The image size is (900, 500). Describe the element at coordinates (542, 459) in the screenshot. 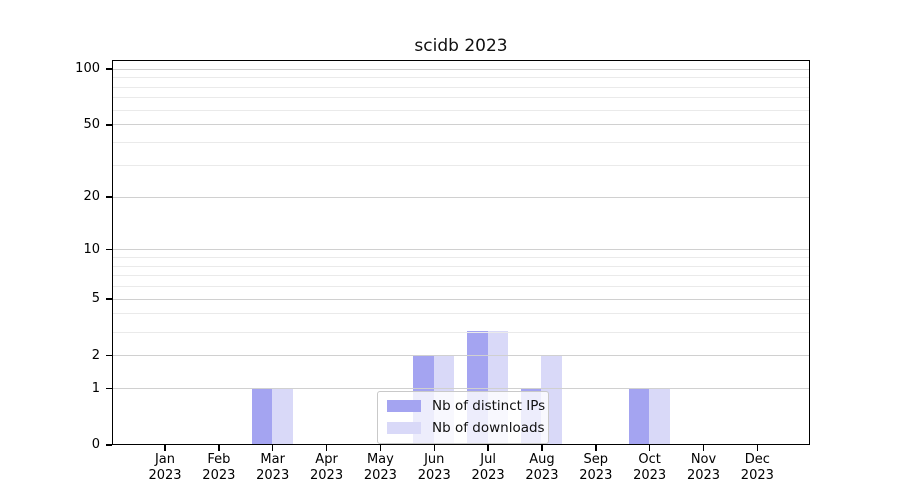

I see `x-tick-month: Aug` at that location.